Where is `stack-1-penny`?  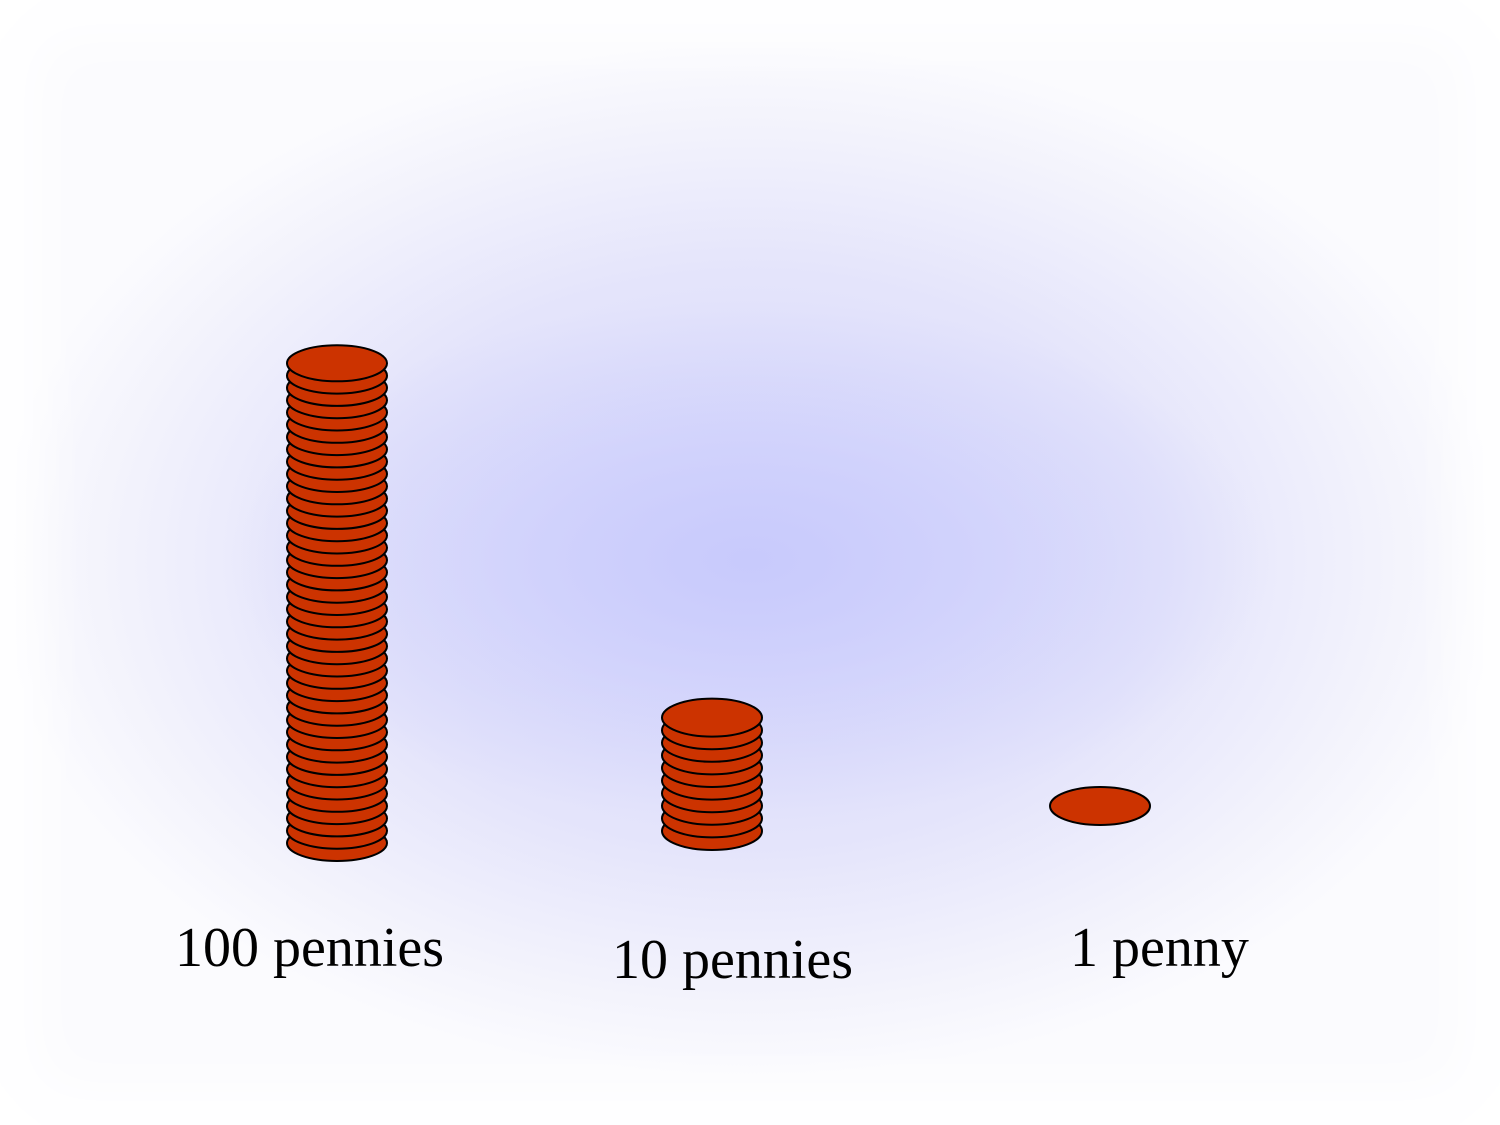
stack-1-penny is located at coordinates (1100, 806).